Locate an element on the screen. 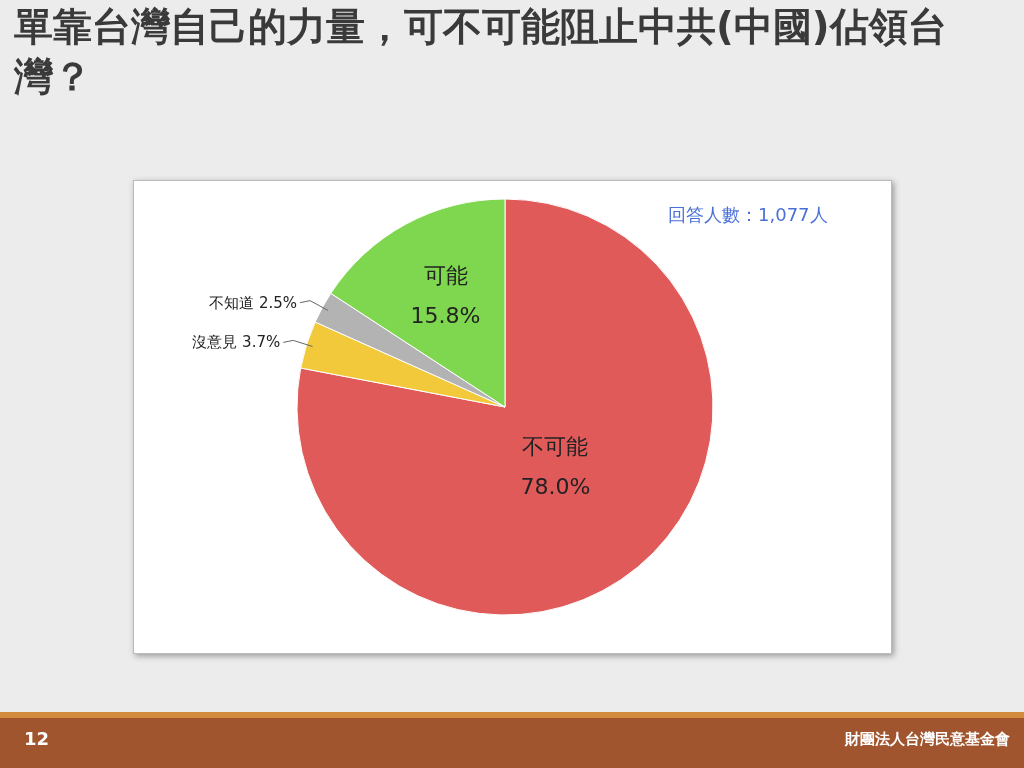 This screenshot has width=1024, height=768. slice-label: 可能 is located at coordinates (445, 276).